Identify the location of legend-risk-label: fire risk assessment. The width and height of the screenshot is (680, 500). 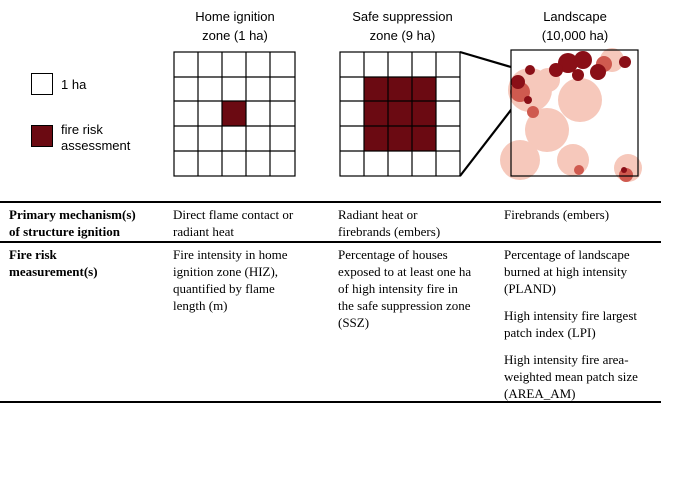
(95, 138).